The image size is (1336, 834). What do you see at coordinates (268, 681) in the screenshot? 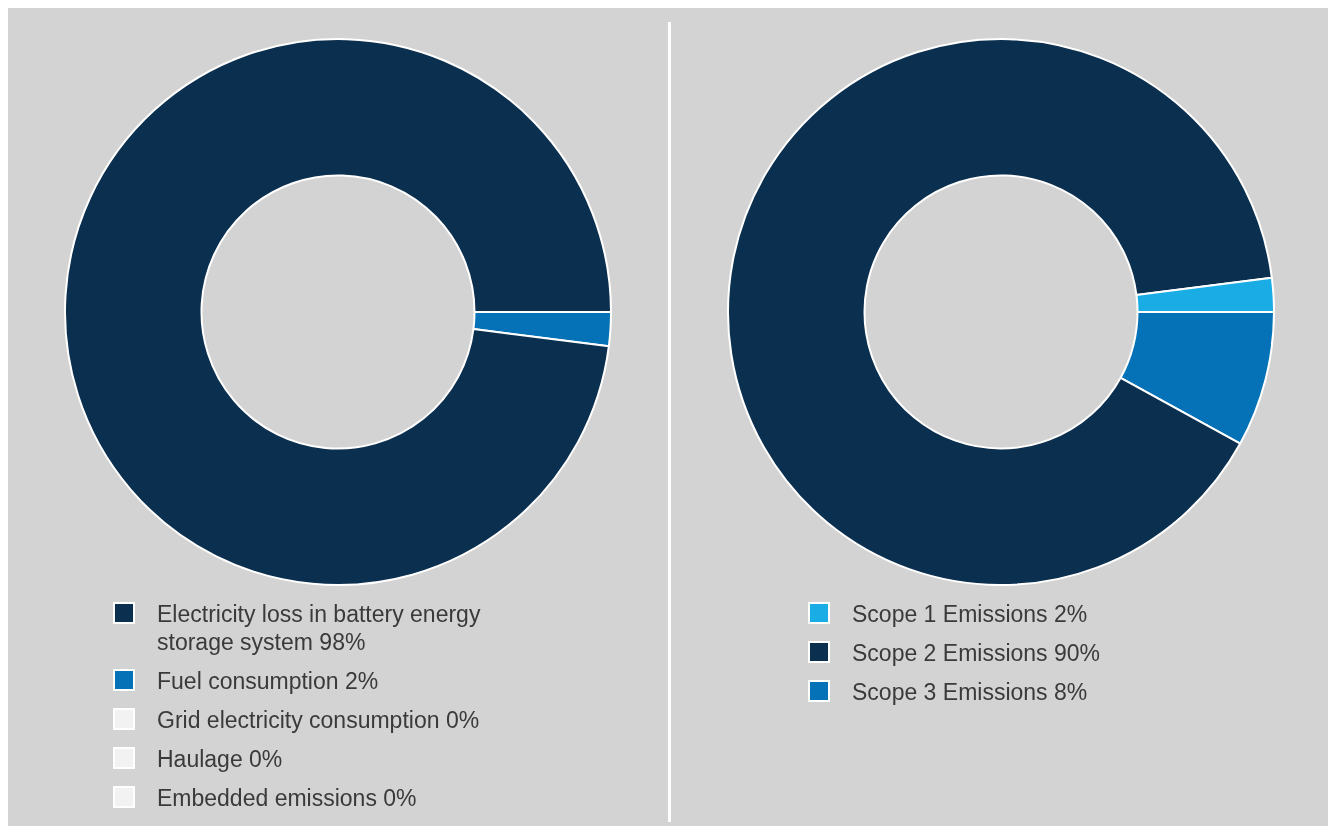
I see `legend-label: Fuel consumption 2%` at bounding box center [268, 681].